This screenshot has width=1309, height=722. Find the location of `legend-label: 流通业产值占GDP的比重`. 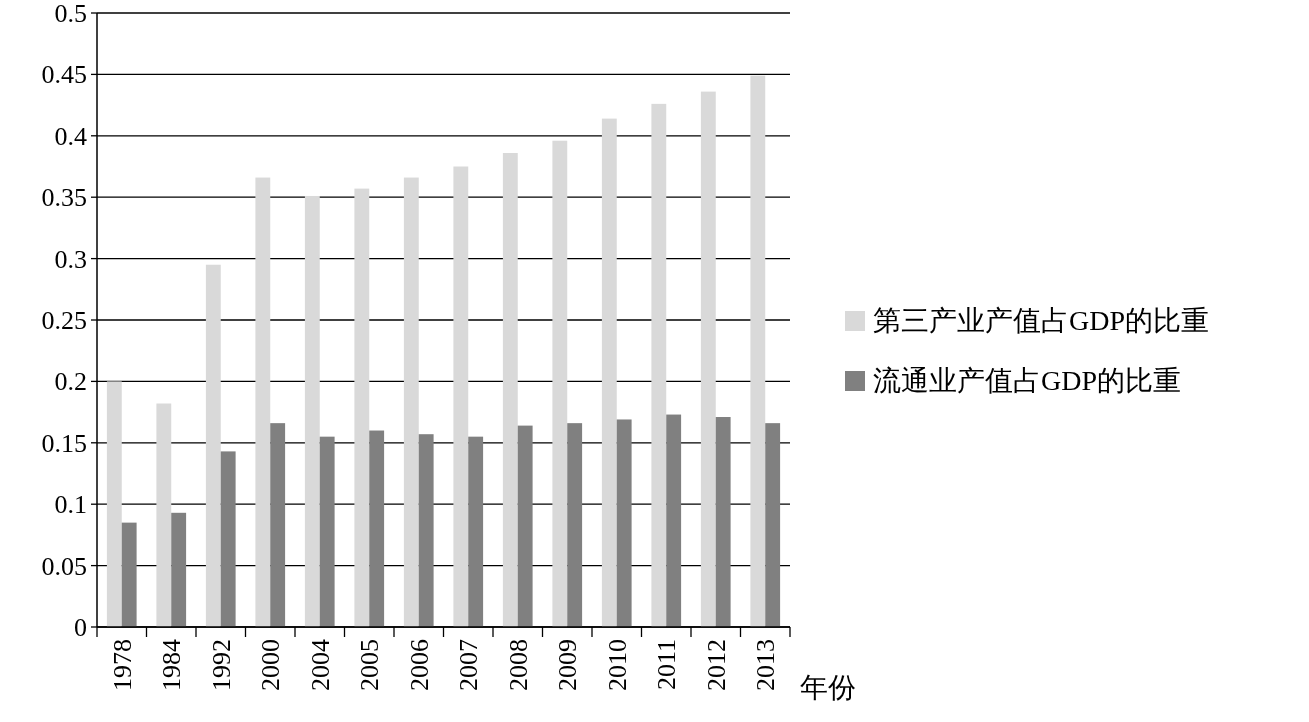

legend-label: 流通业产值占GDP的比重 is located at coordinates (1027, 380).